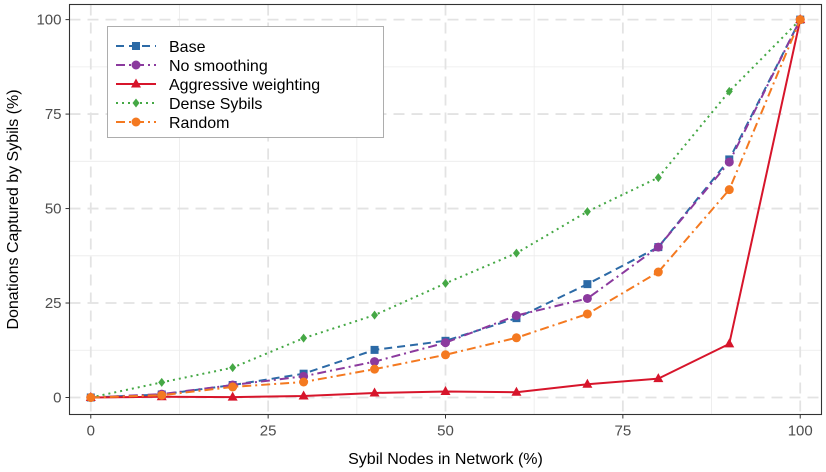  What do you see at coordinates (91, 431) in the screenshot?
I see `x-tick-label: 0` at bounding box center [91, 431].